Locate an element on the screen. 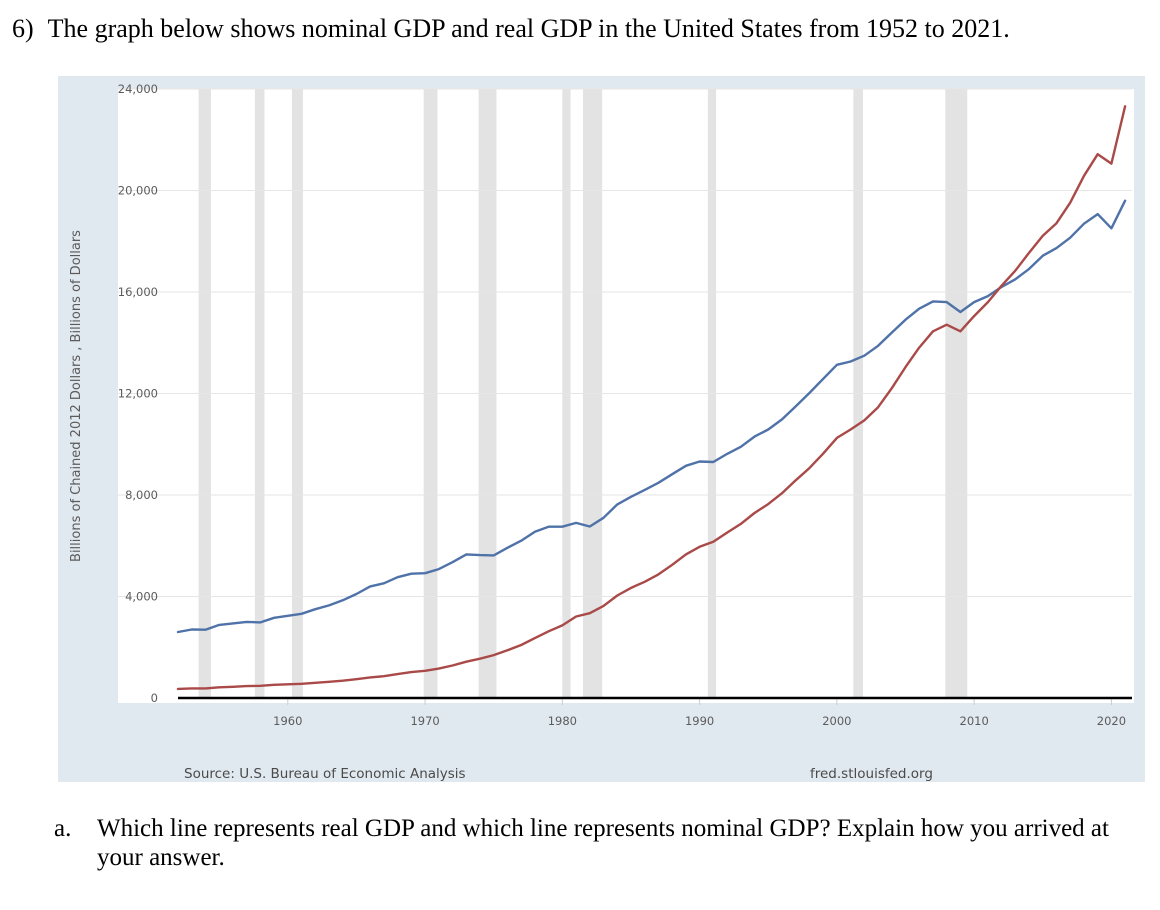 Image resolution: width=1160 pixels, height=910 pixels. x-tick-label: 1990 is located at coordinates (699, 721).